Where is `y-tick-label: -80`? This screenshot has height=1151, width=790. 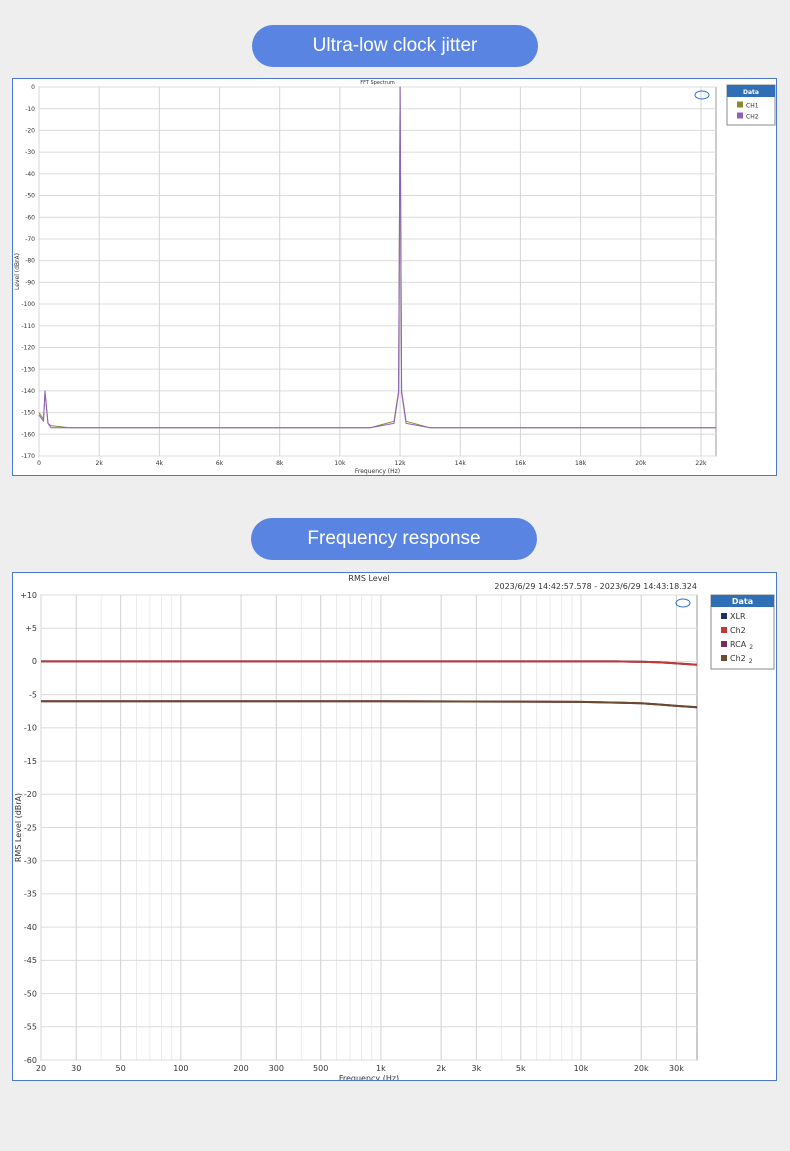
y-tick-label: -80 is located at coordinates (30, 261).